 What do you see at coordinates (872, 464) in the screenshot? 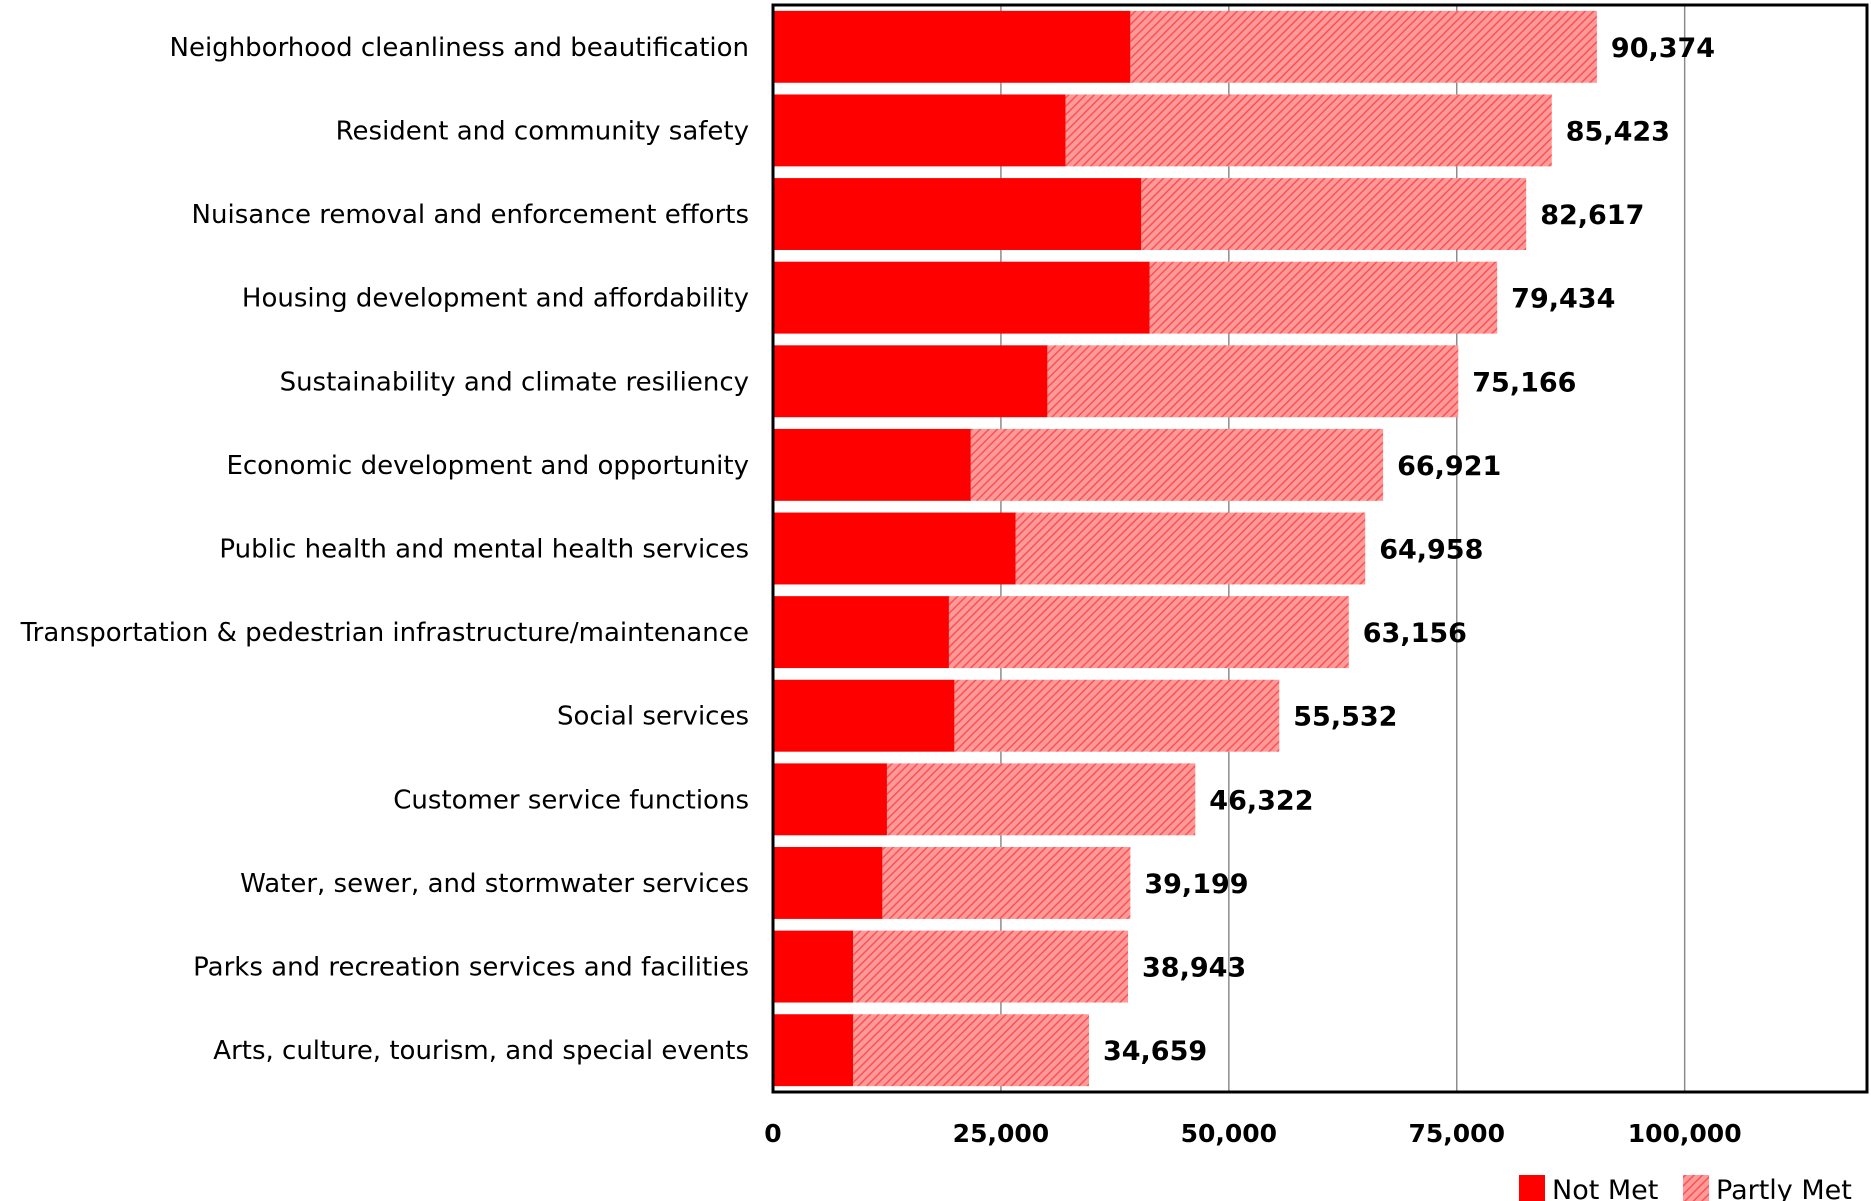
I see `bar-not-met-economic-development-and-opportunity` at bounding box center [872, 464].